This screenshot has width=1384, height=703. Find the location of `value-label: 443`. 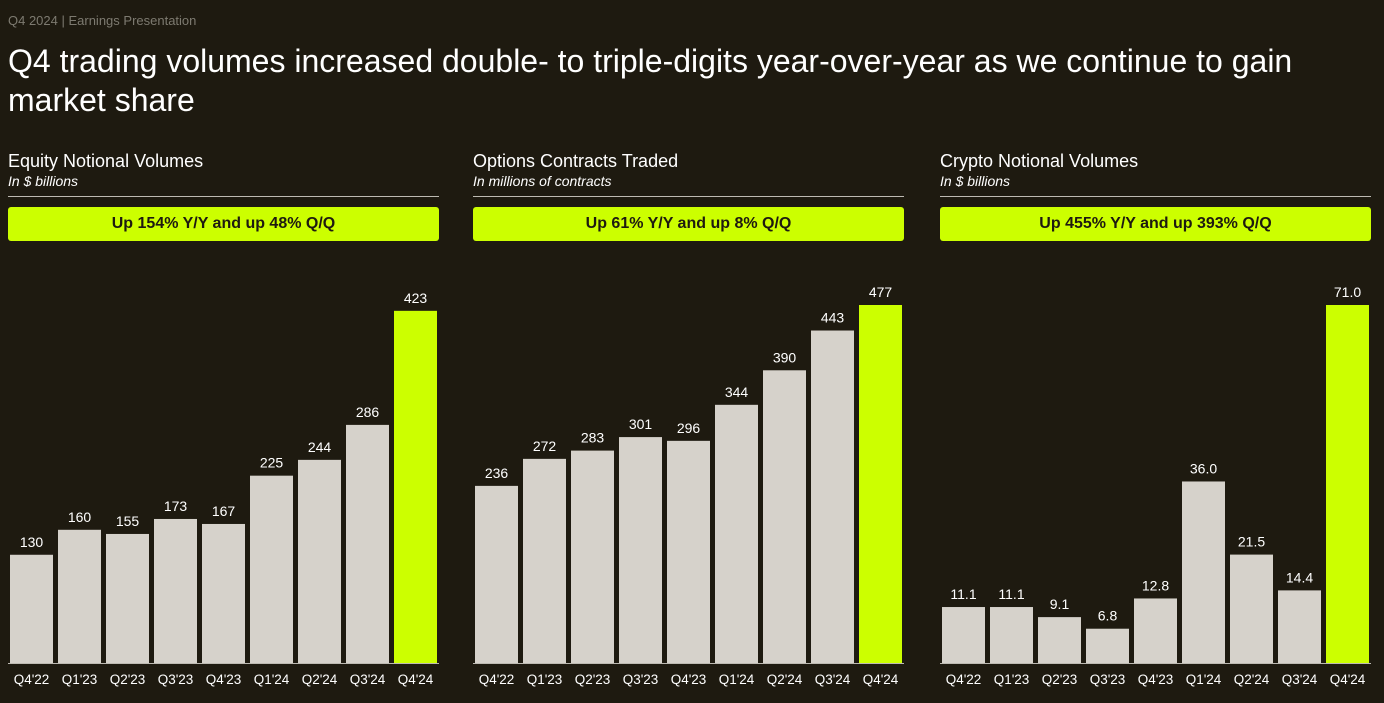

value-label: 443 is located at coordinates (833, 318).